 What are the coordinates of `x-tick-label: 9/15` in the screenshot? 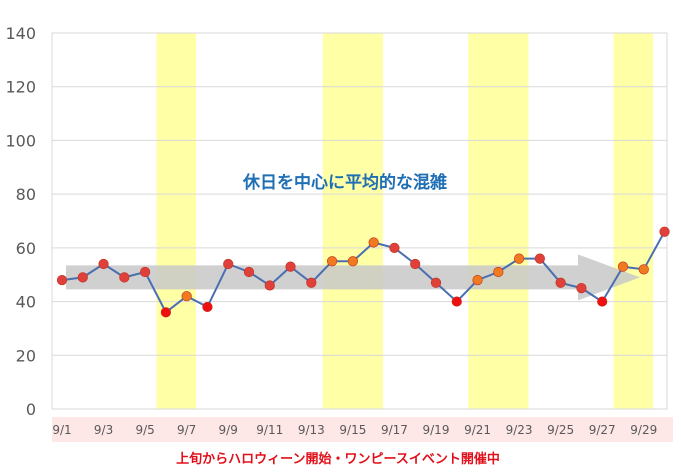 It's located at (352, 430).